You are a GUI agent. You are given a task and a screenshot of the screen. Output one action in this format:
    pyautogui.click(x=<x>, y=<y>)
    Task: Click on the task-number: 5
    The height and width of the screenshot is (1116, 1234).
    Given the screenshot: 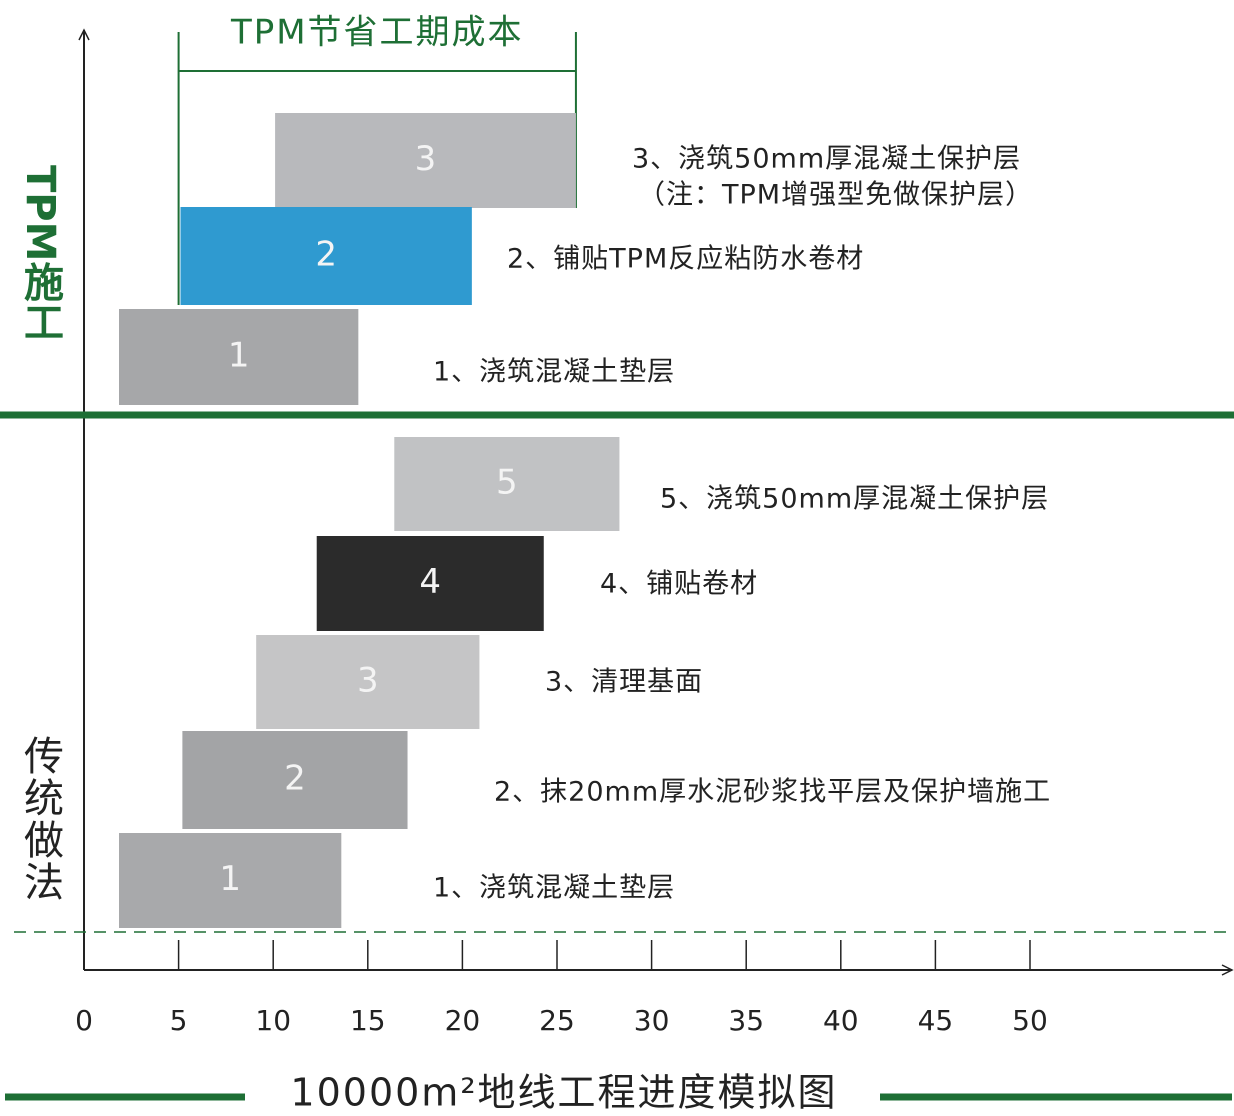 What is the action you would take?
    pyautogui.click(x=507, y=483)
    